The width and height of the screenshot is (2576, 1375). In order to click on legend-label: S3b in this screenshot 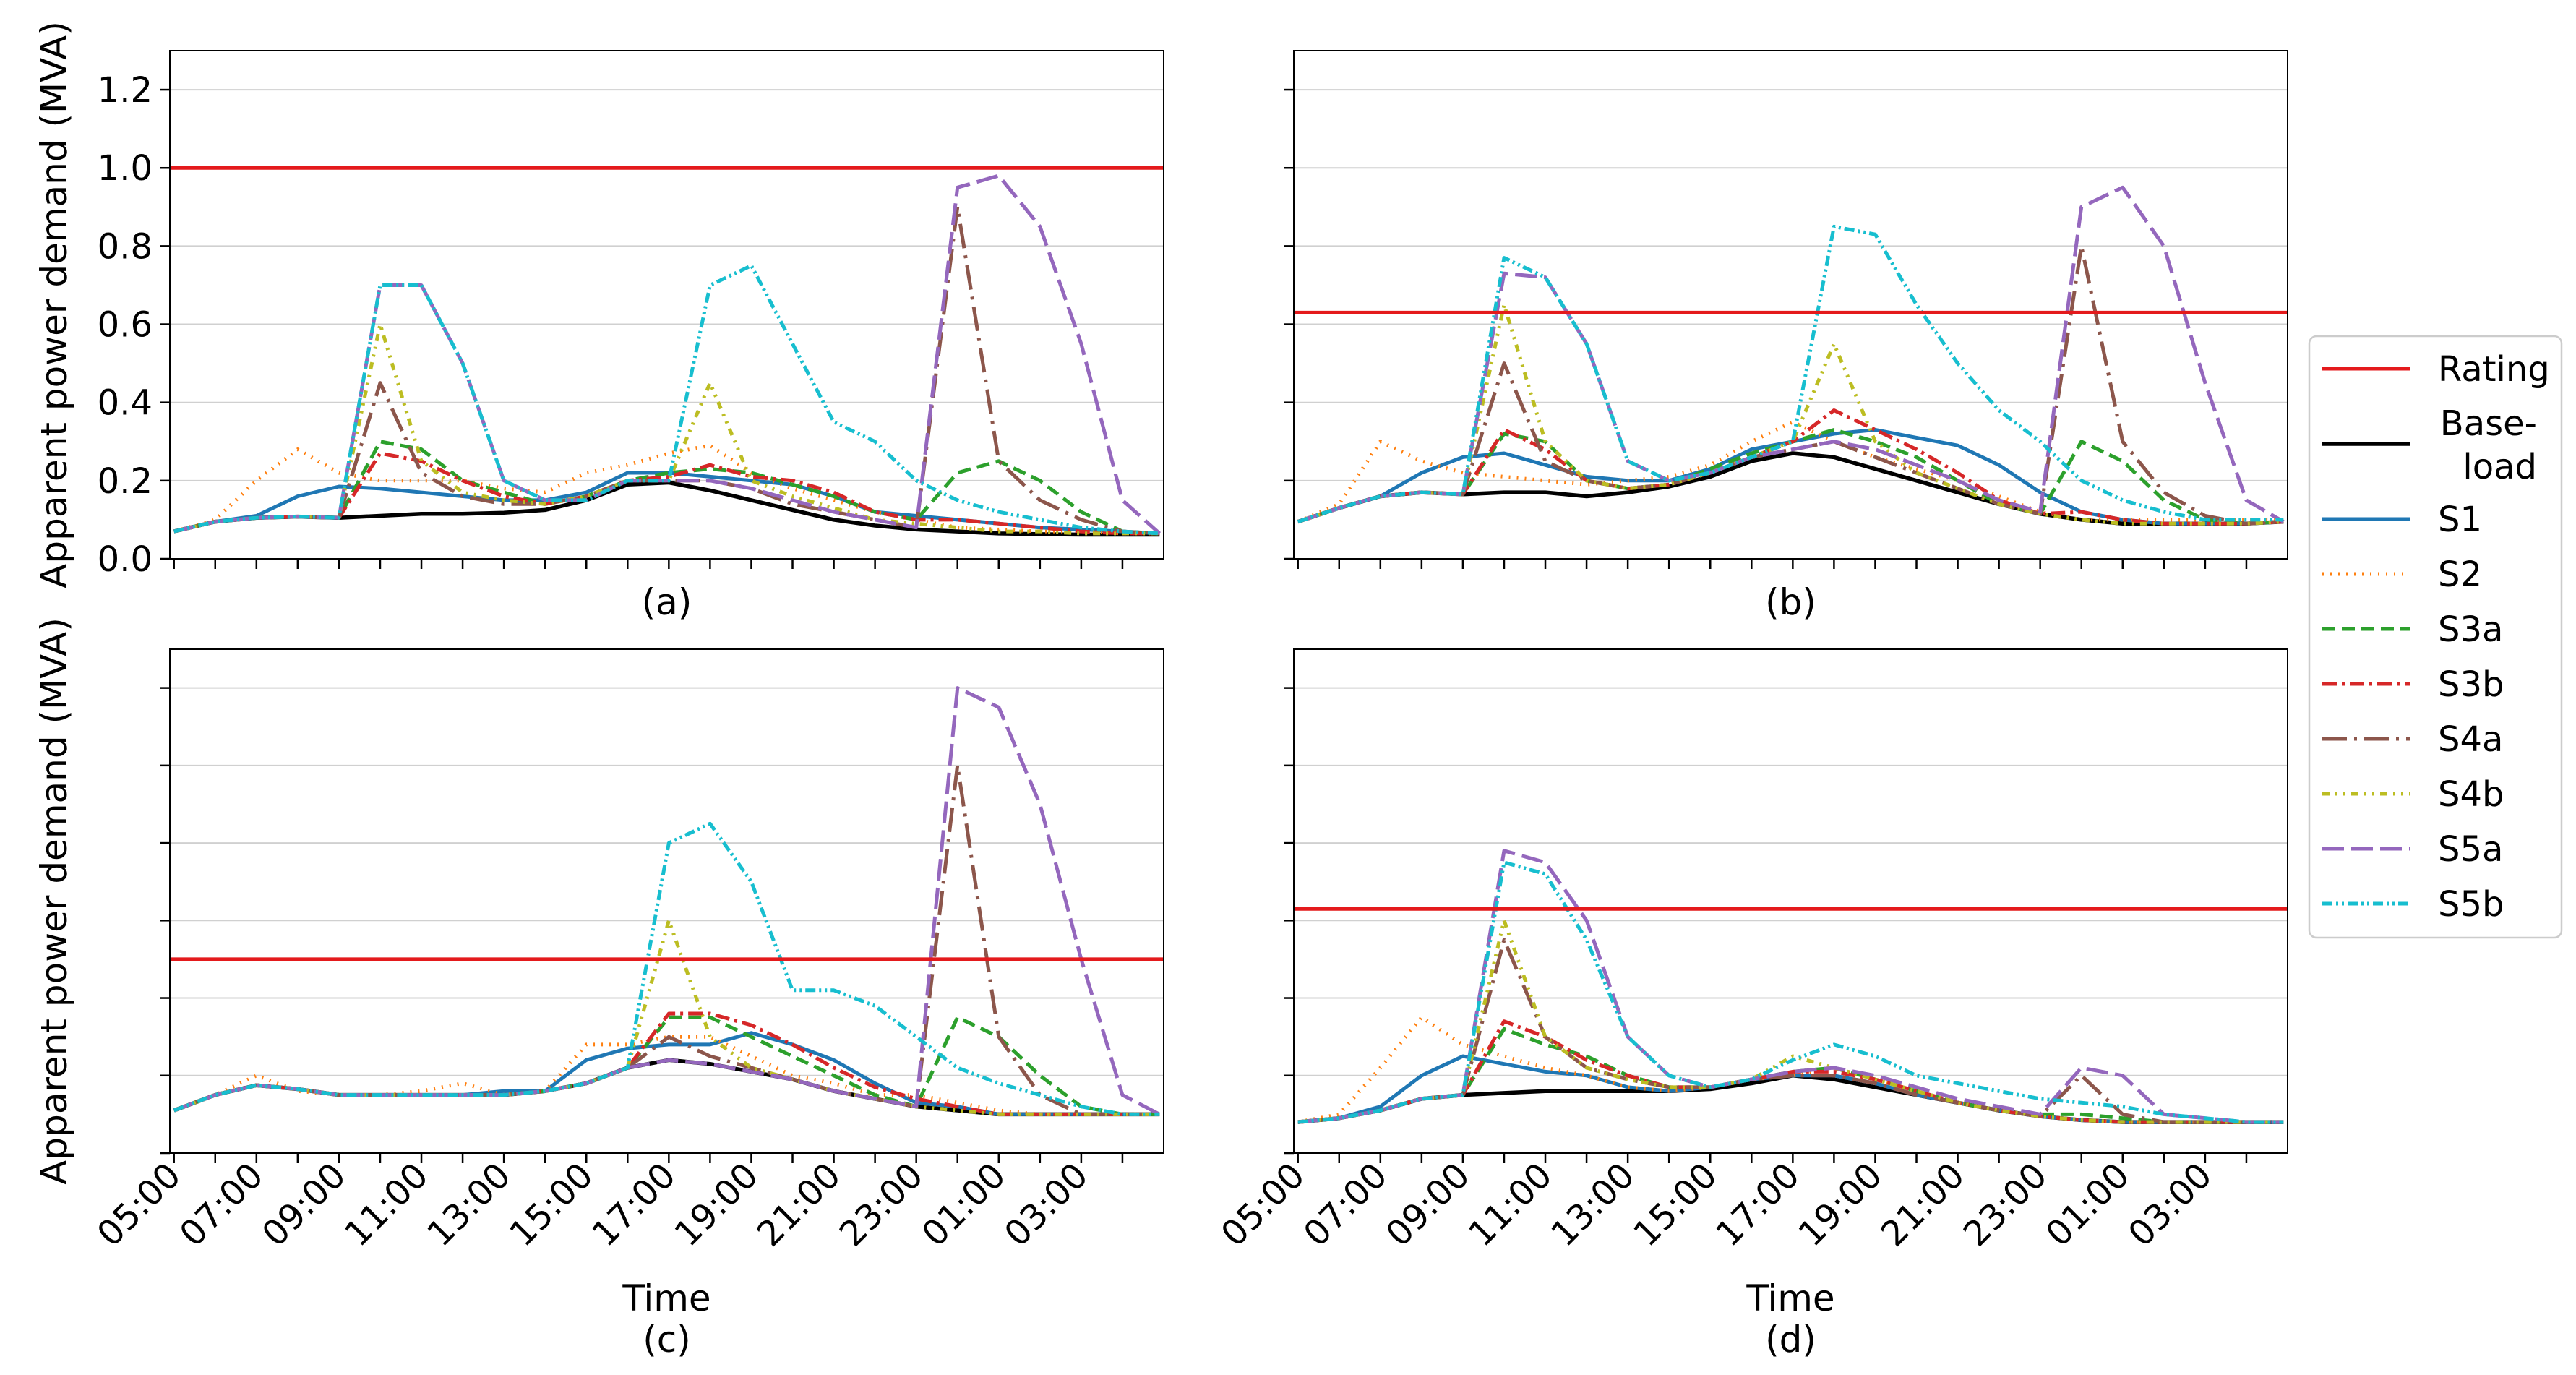, I will do `click(2471, 684)`.